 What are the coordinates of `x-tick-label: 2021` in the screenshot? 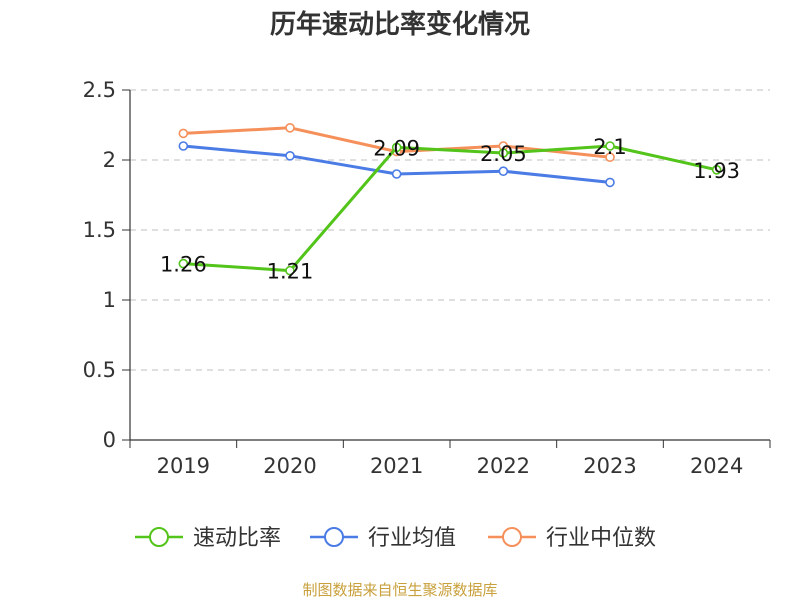 It's located at (396, 466).